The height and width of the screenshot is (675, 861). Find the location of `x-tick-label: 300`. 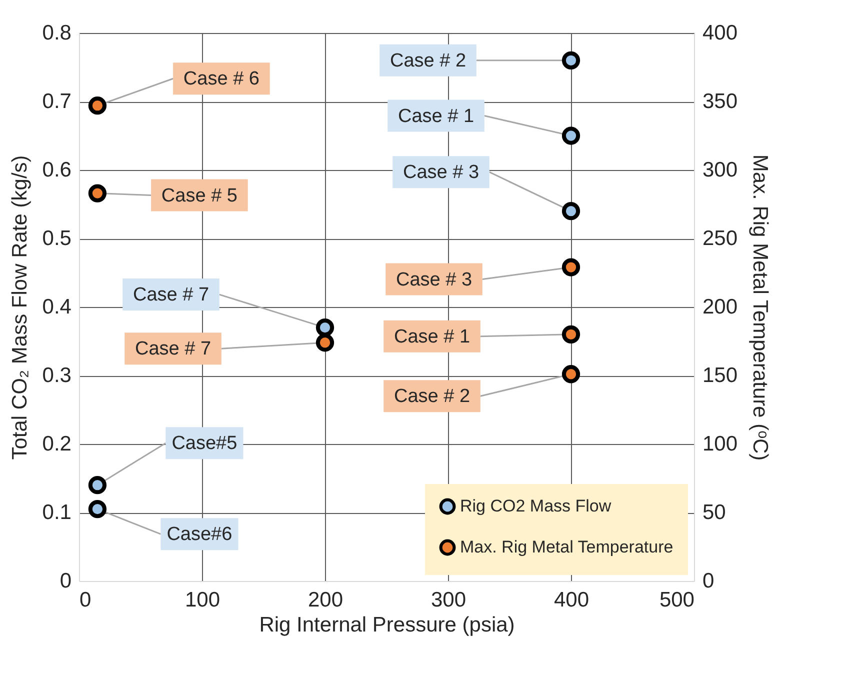

x-tick-label: 300 is located at coordinates (448, 600).